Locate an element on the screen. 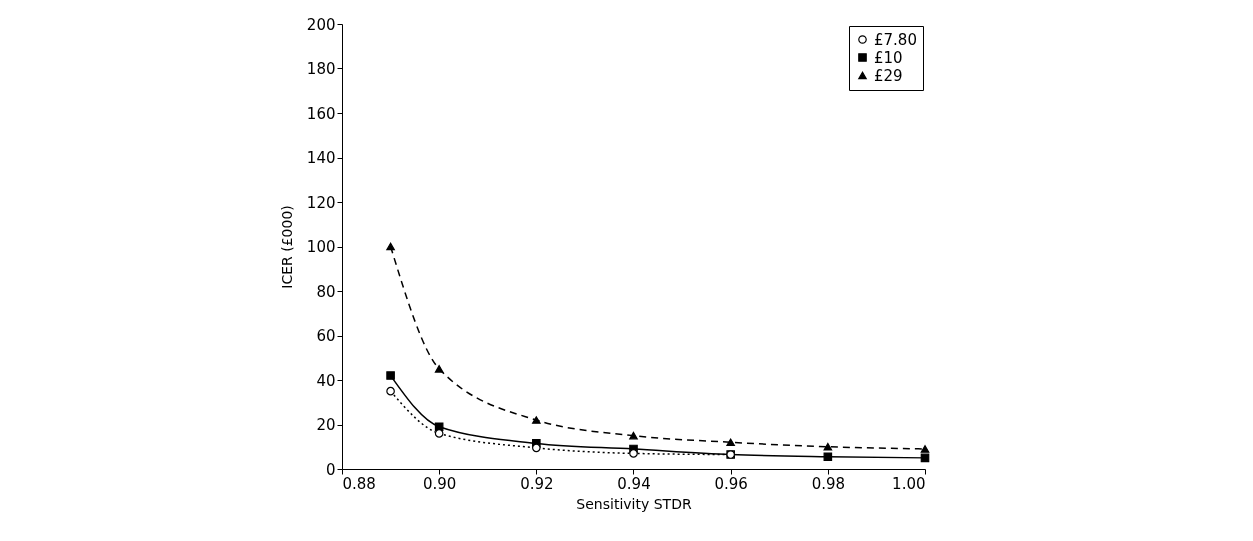 The height and width of the screenshot is (541, 1253). y-tick-label: 80 is located at coordinates (326, 291).